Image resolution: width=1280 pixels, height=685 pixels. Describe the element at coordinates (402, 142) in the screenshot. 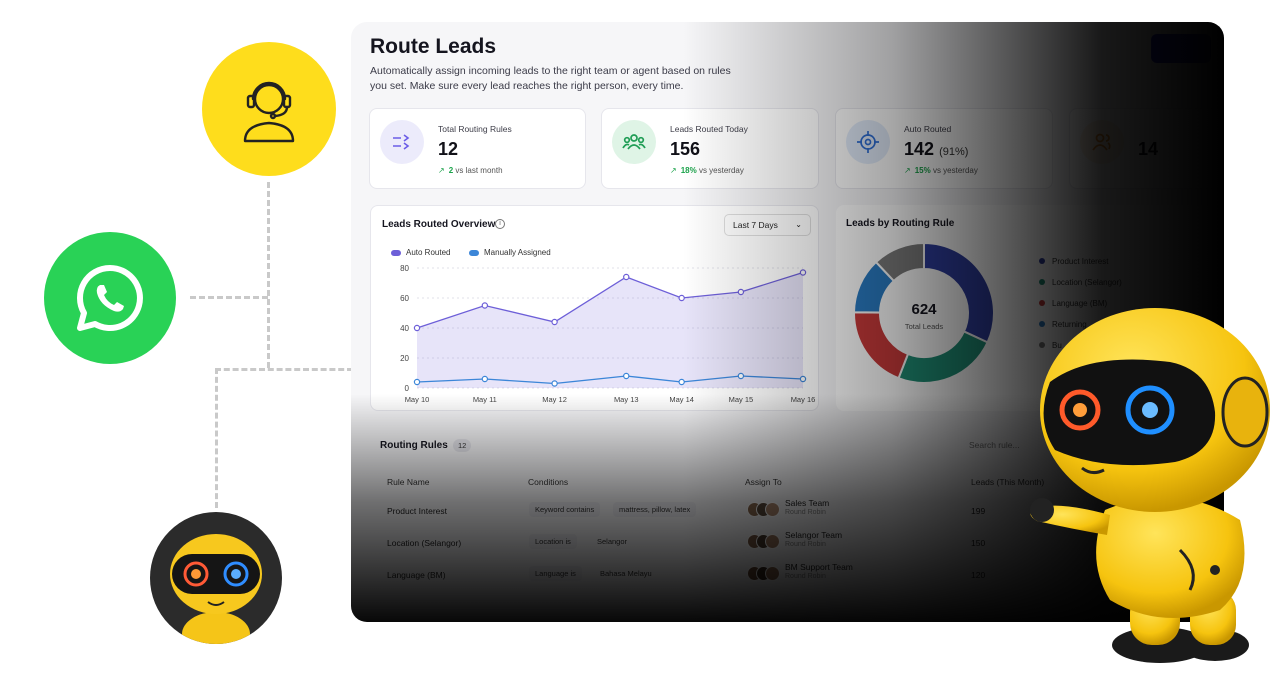

I see `routing-rules-icon` at that location.